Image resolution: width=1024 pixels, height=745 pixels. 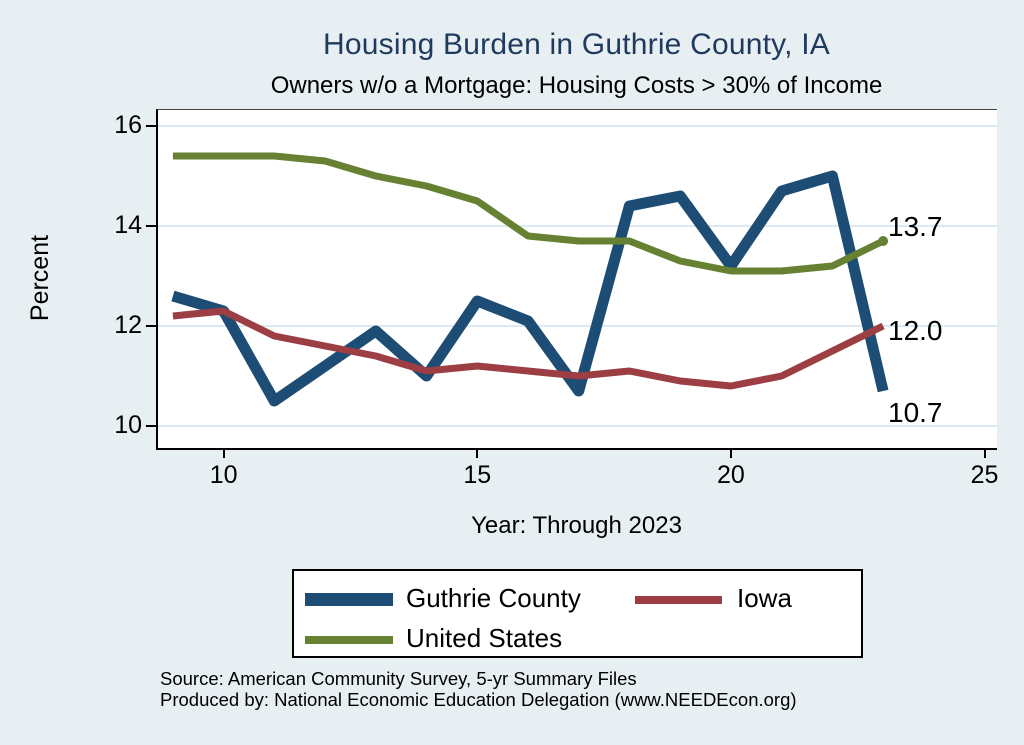 I want to click on legend-swatch-guthrie-county, so click(x=349, y=599).